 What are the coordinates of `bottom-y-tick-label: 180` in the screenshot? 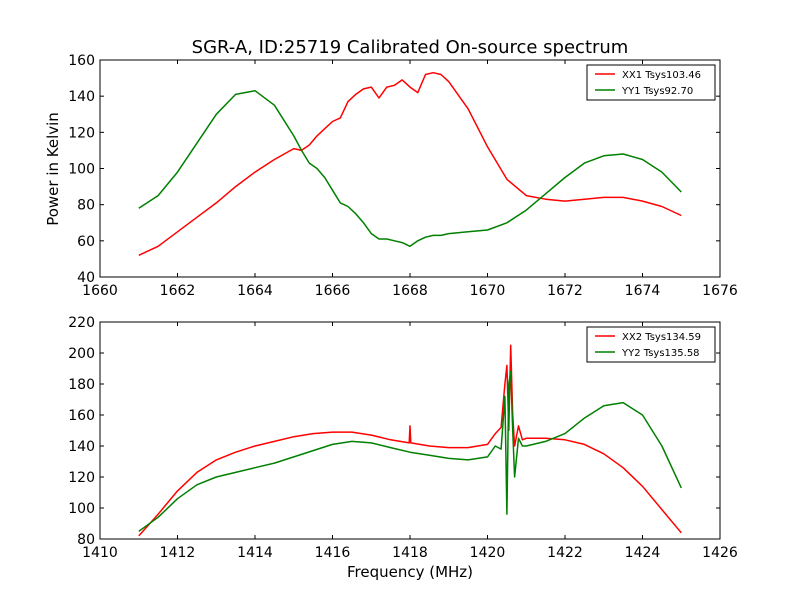 It's located at (81, 385).